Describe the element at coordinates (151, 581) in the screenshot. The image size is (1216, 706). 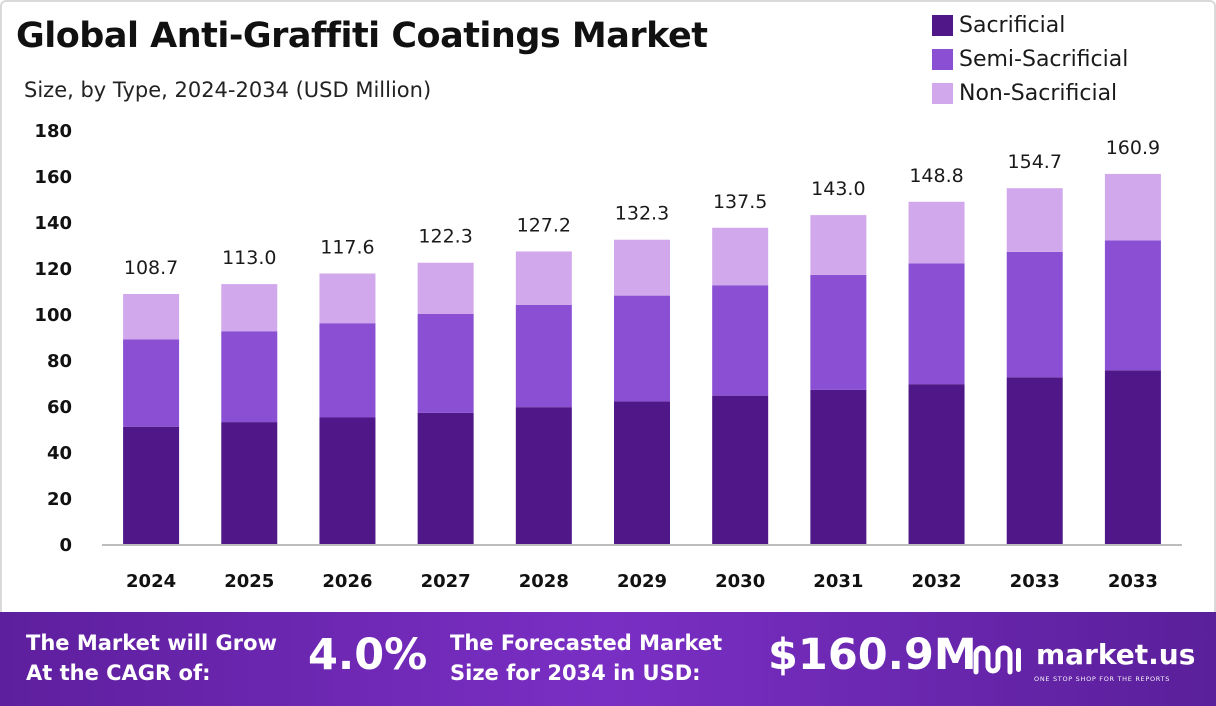
I see `x-tick-label: 2024` at that location.